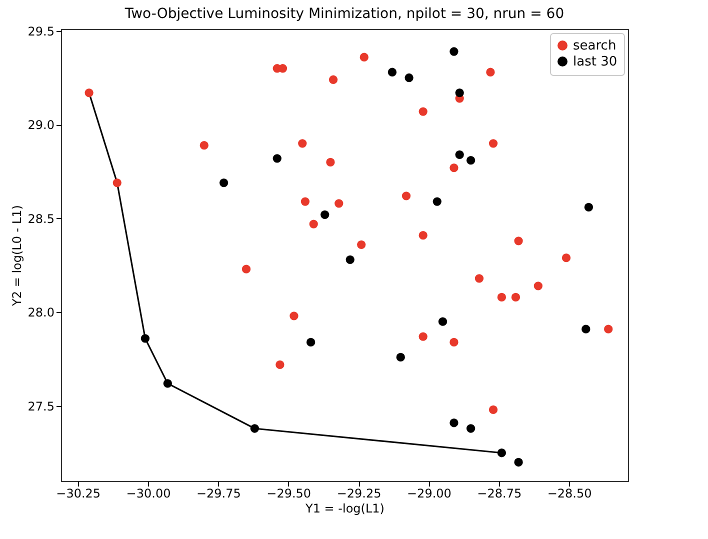  What do you see at coordinates (594, 46) in the screenshot?
I see `legend-label: search` at bounding box center [594, 46].